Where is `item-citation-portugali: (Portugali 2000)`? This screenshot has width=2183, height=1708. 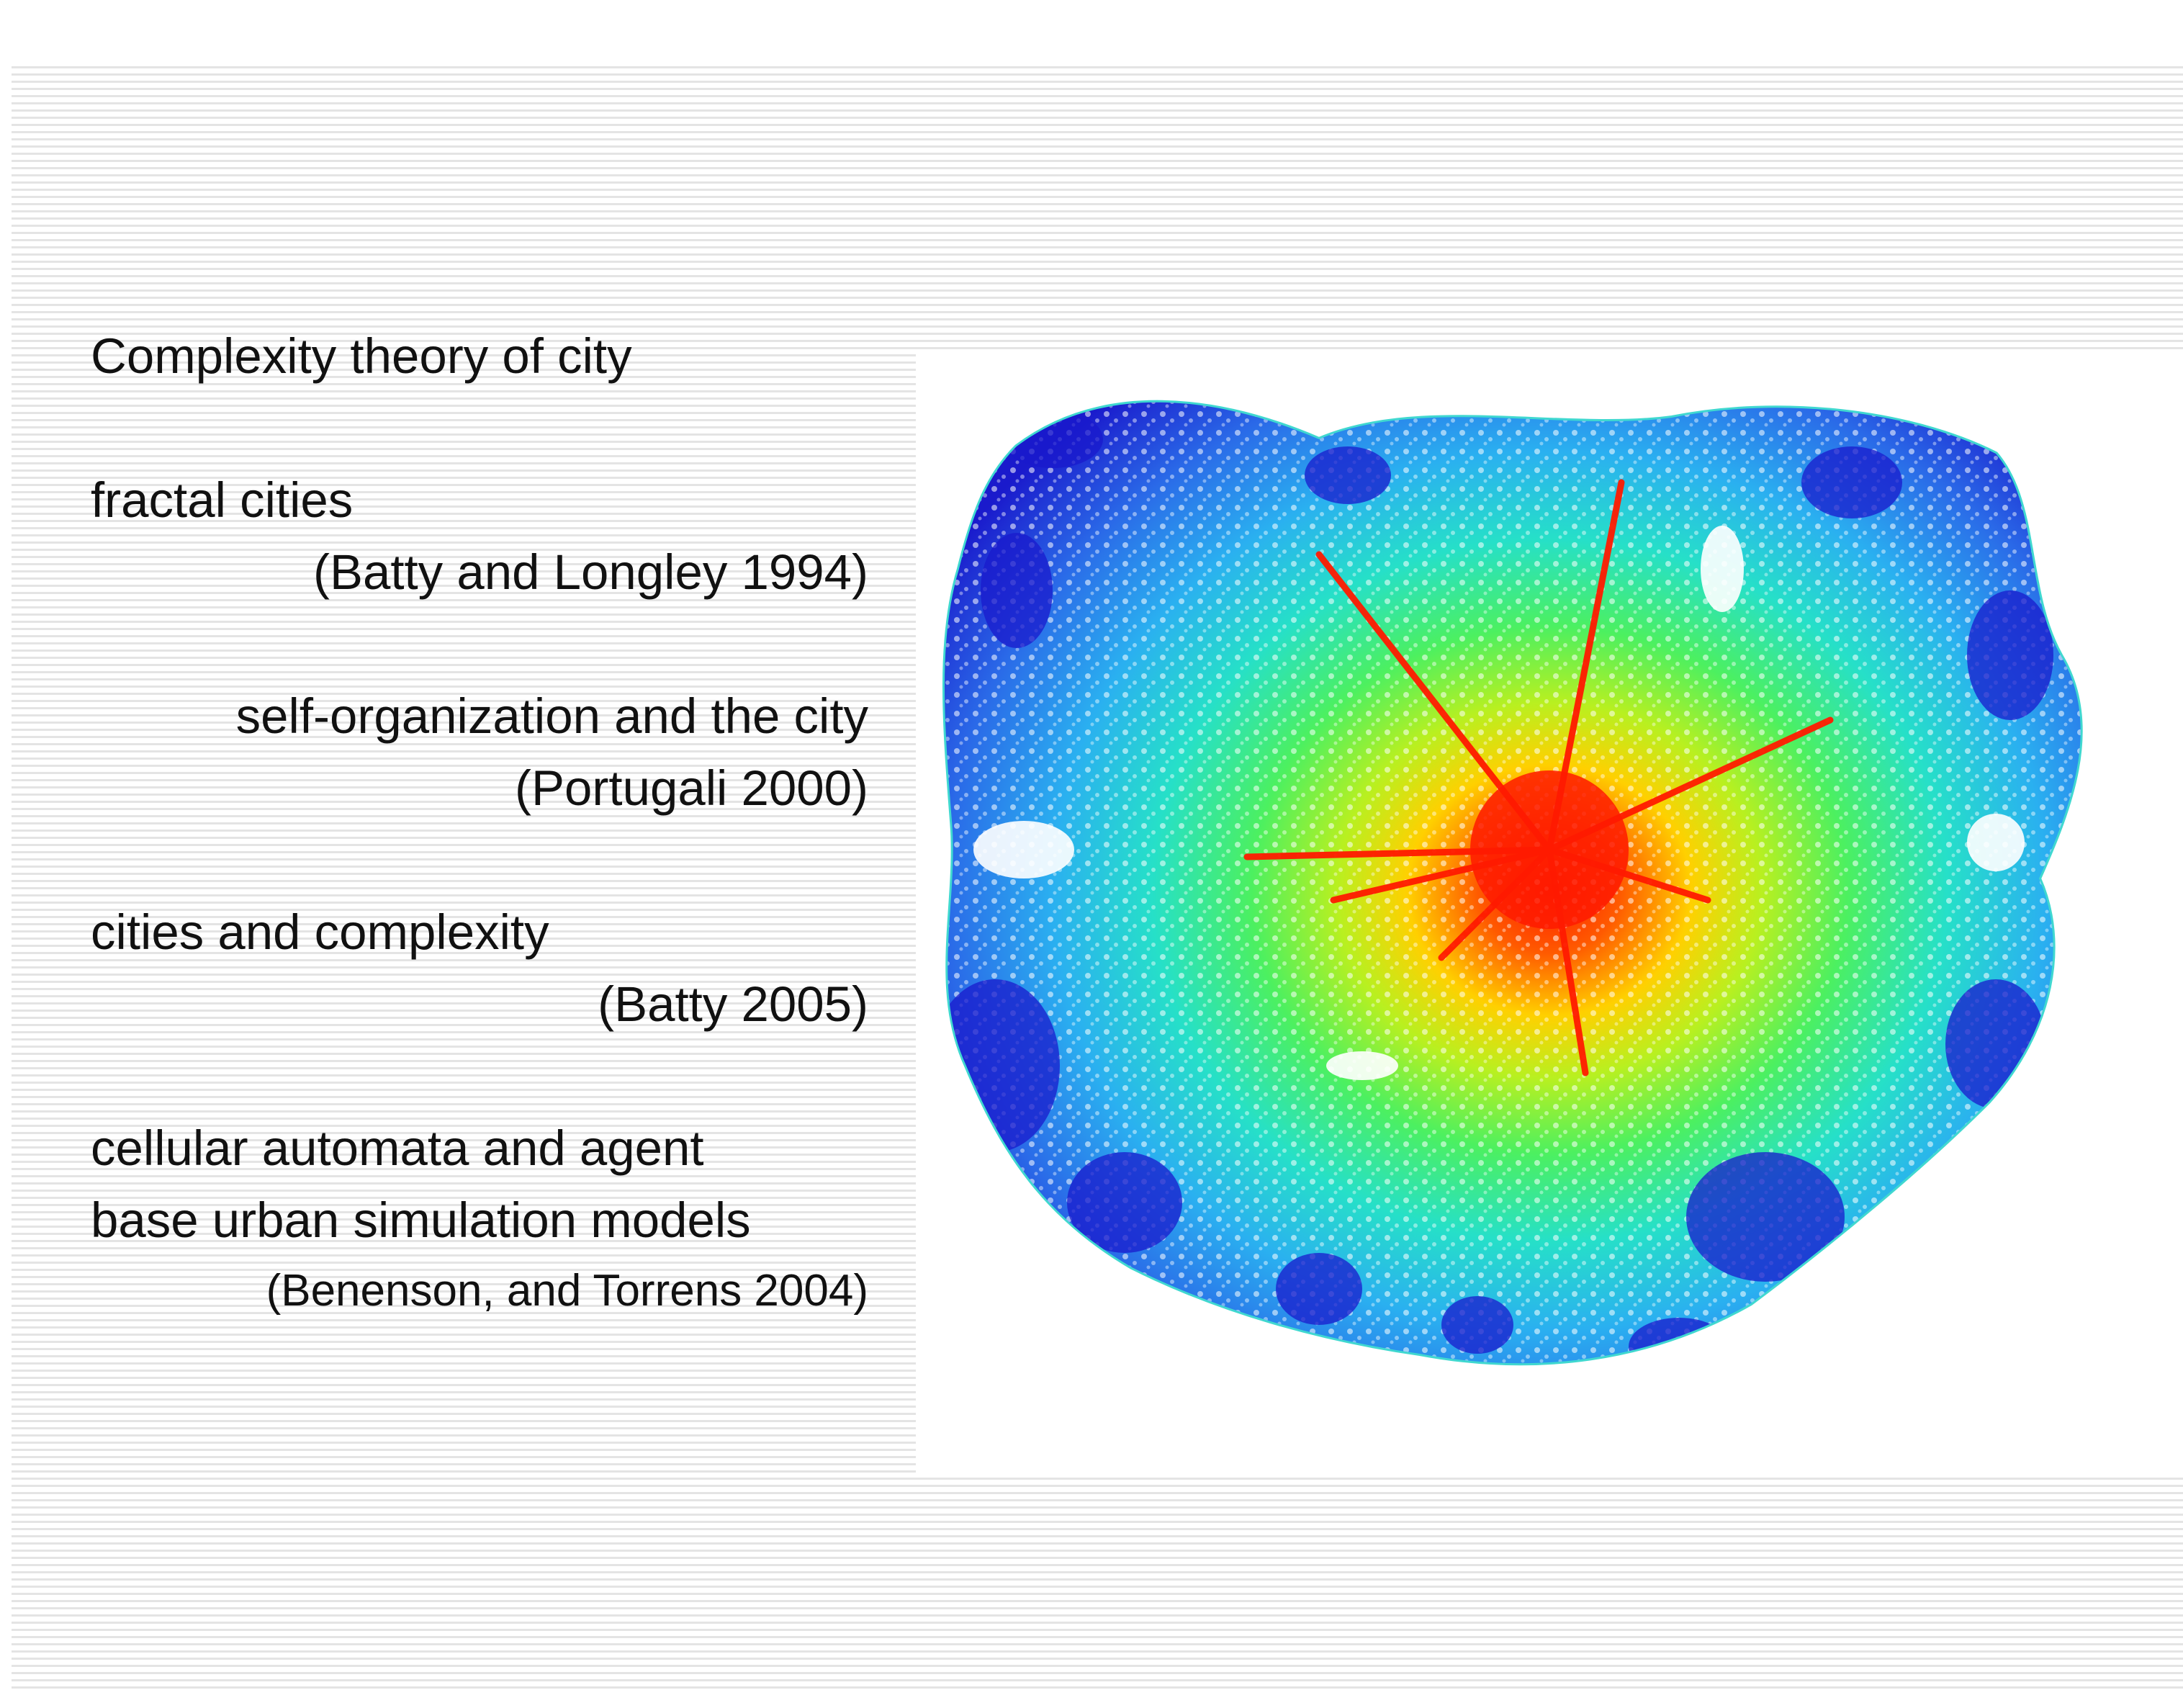 item-citation-portugali: (Portugali 2000) is located at coordinates (691, 788).